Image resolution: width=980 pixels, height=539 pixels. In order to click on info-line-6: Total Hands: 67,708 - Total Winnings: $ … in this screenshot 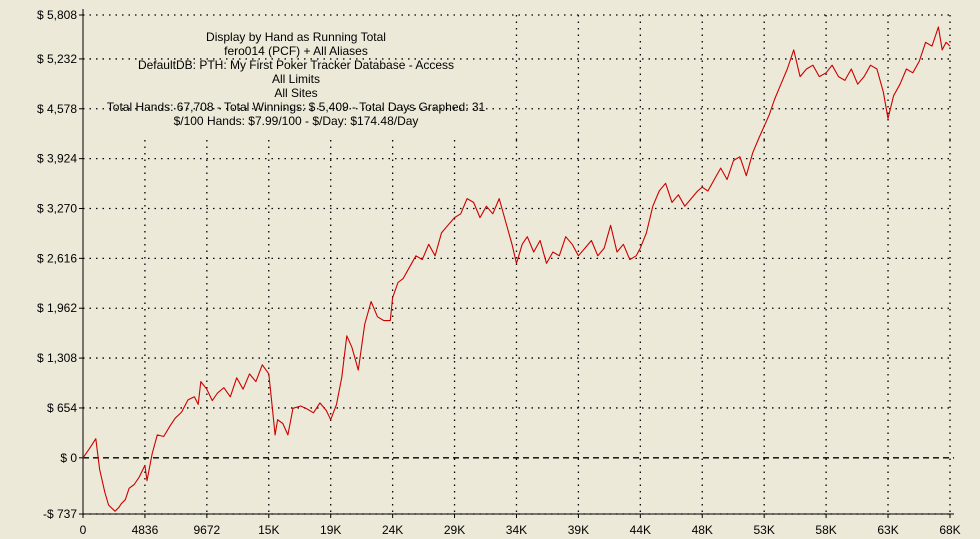, I will do `click(296, 107)`.